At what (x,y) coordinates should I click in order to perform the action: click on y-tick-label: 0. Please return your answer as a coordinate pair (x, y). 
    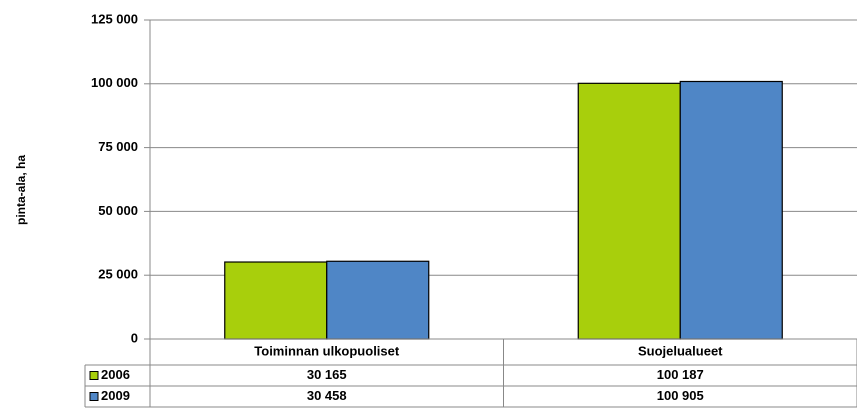
    Looking at the image, I should click on (134, 337).